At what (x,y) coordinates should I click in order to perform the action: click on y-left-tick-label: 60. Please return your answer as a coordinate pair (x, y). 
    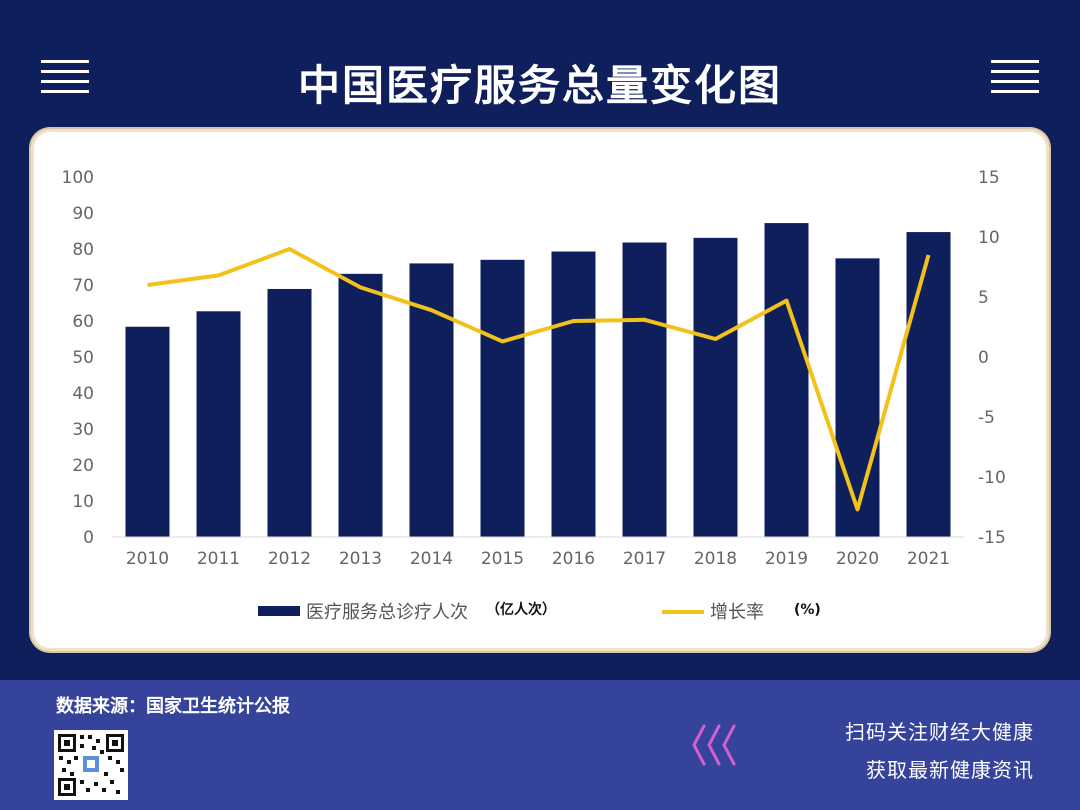
    Looking at the image, I should click on (83, 322).